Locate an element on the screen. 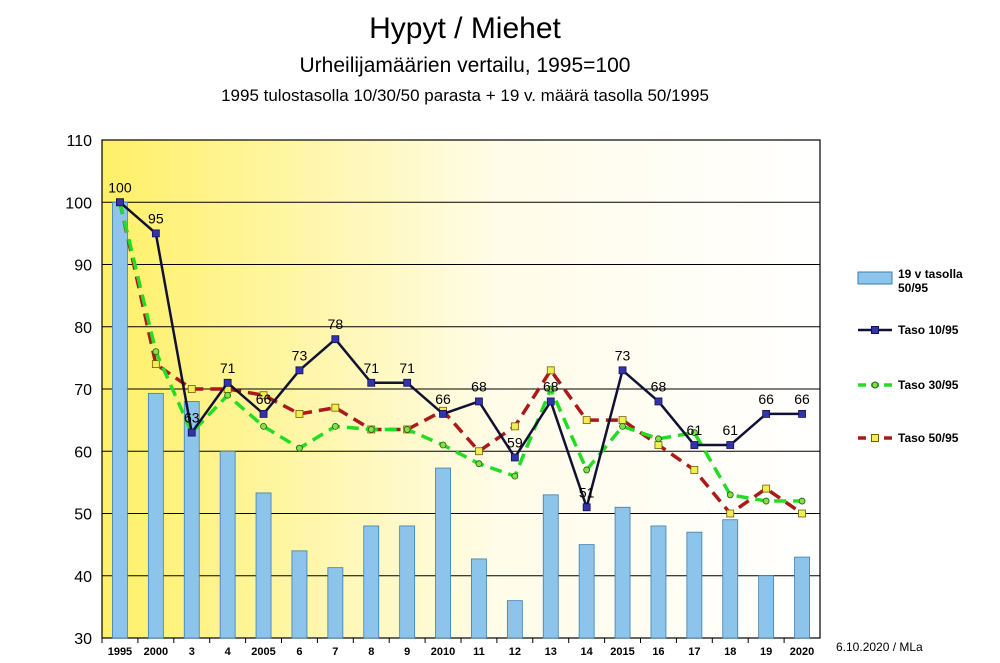 This screenshot has width=1000, height=663. legend-label: Taso 30/95 is located at coordinates (928, 385).